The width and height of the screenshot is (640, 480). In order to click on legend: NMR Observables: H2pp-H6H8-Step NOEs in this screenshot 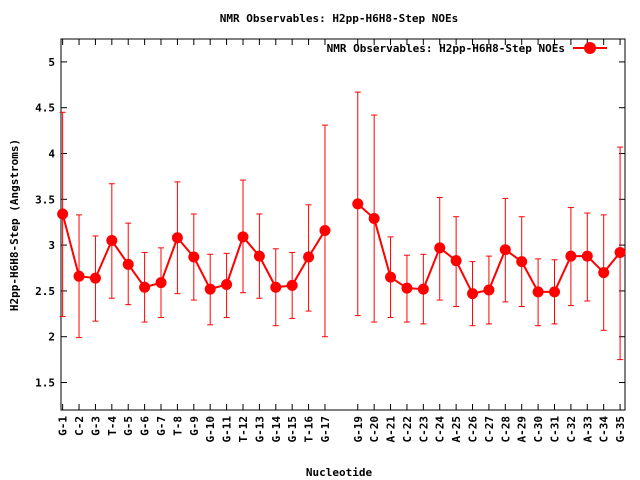, I will do `click(467, 48)`.